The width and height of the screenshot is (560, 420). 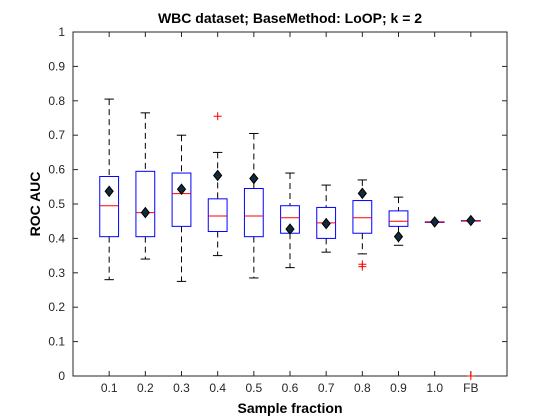 I want to click on box-group-0.1, so click(x=109, y=189).